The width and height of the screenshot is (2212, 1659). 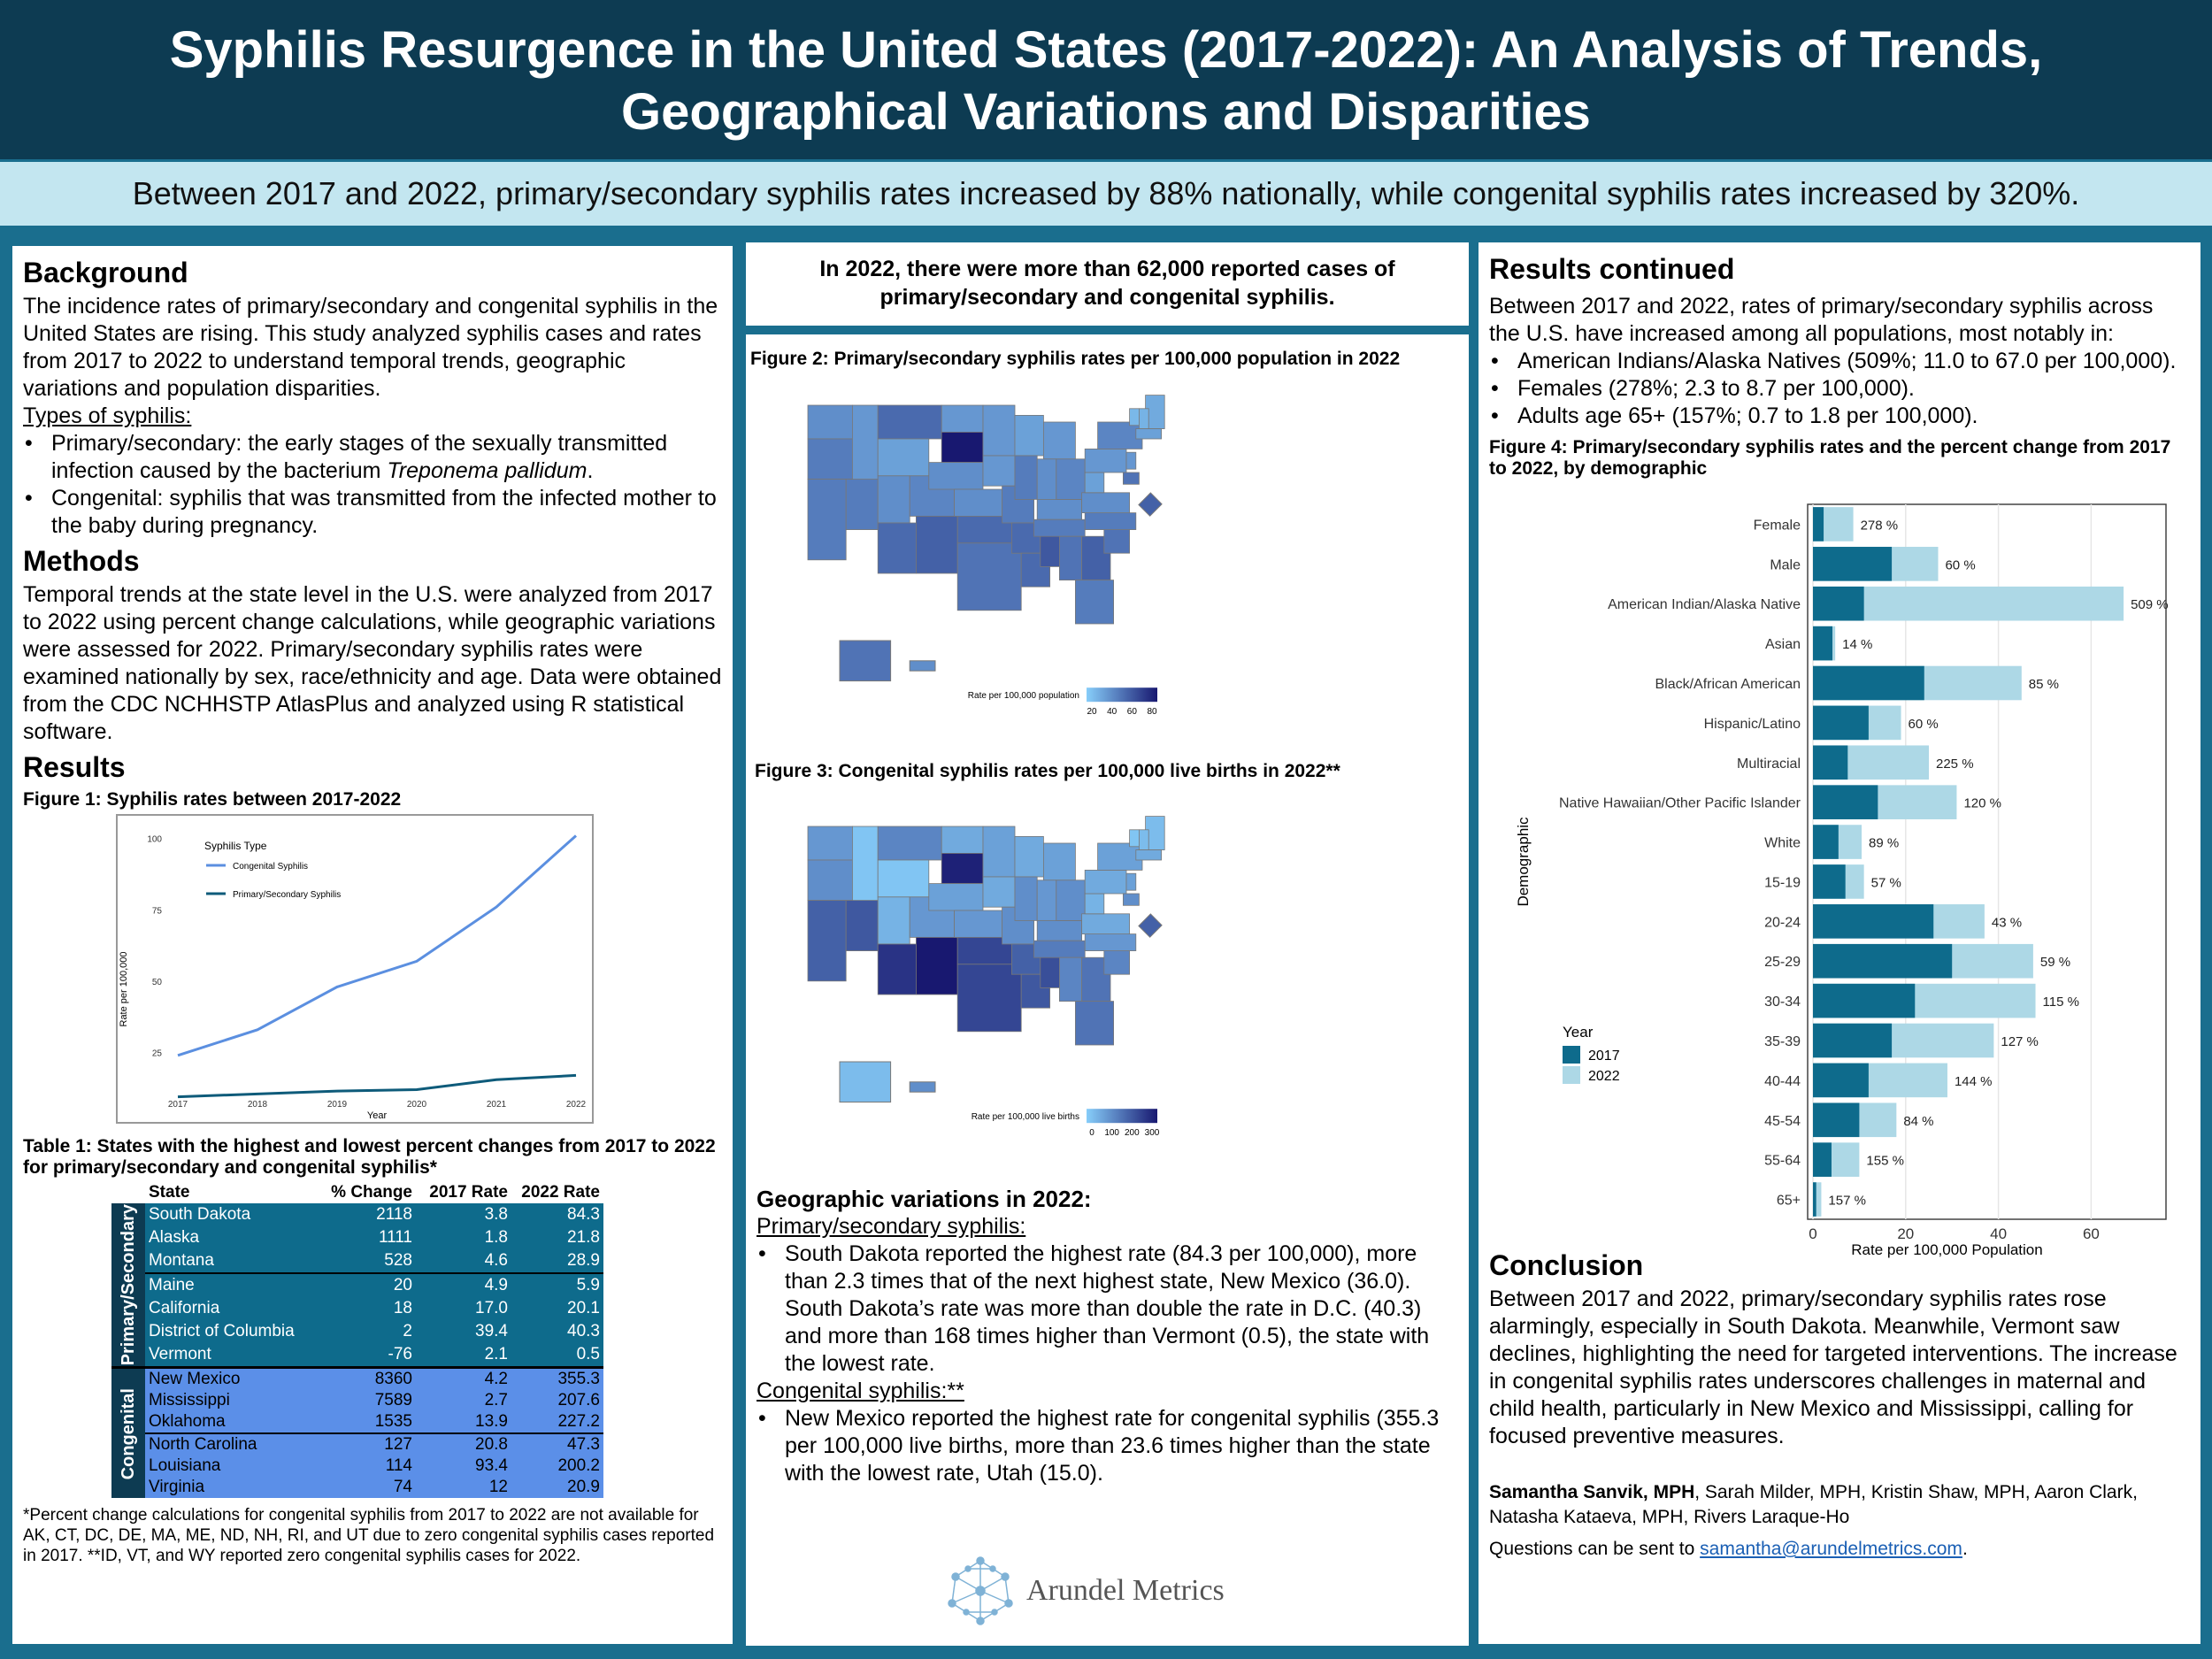 I want to click on table-row: Virginia 74 12 20.9, so click(x=357, y=1488).